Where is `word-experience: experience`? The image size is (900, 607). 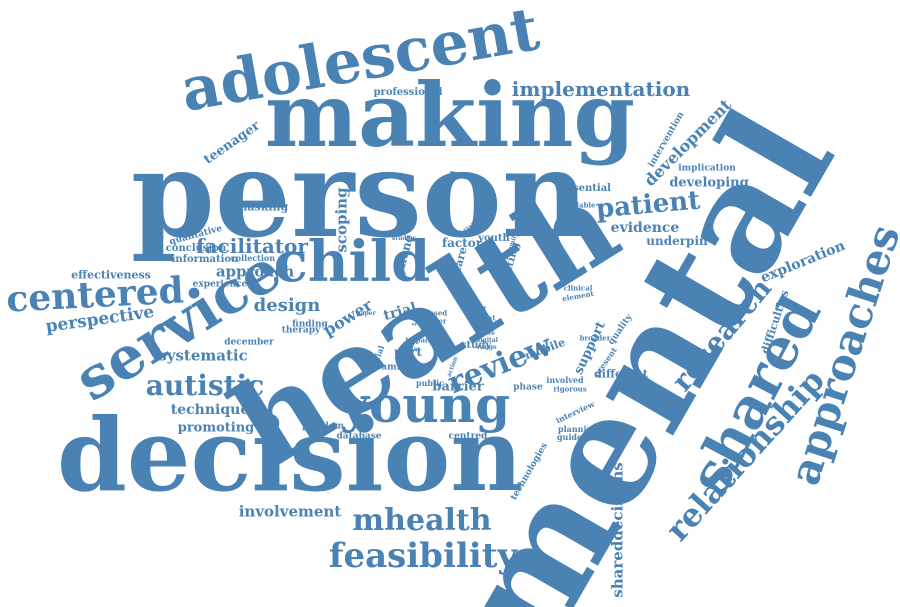 word-experience: experience is located at coordinates (220, 284).